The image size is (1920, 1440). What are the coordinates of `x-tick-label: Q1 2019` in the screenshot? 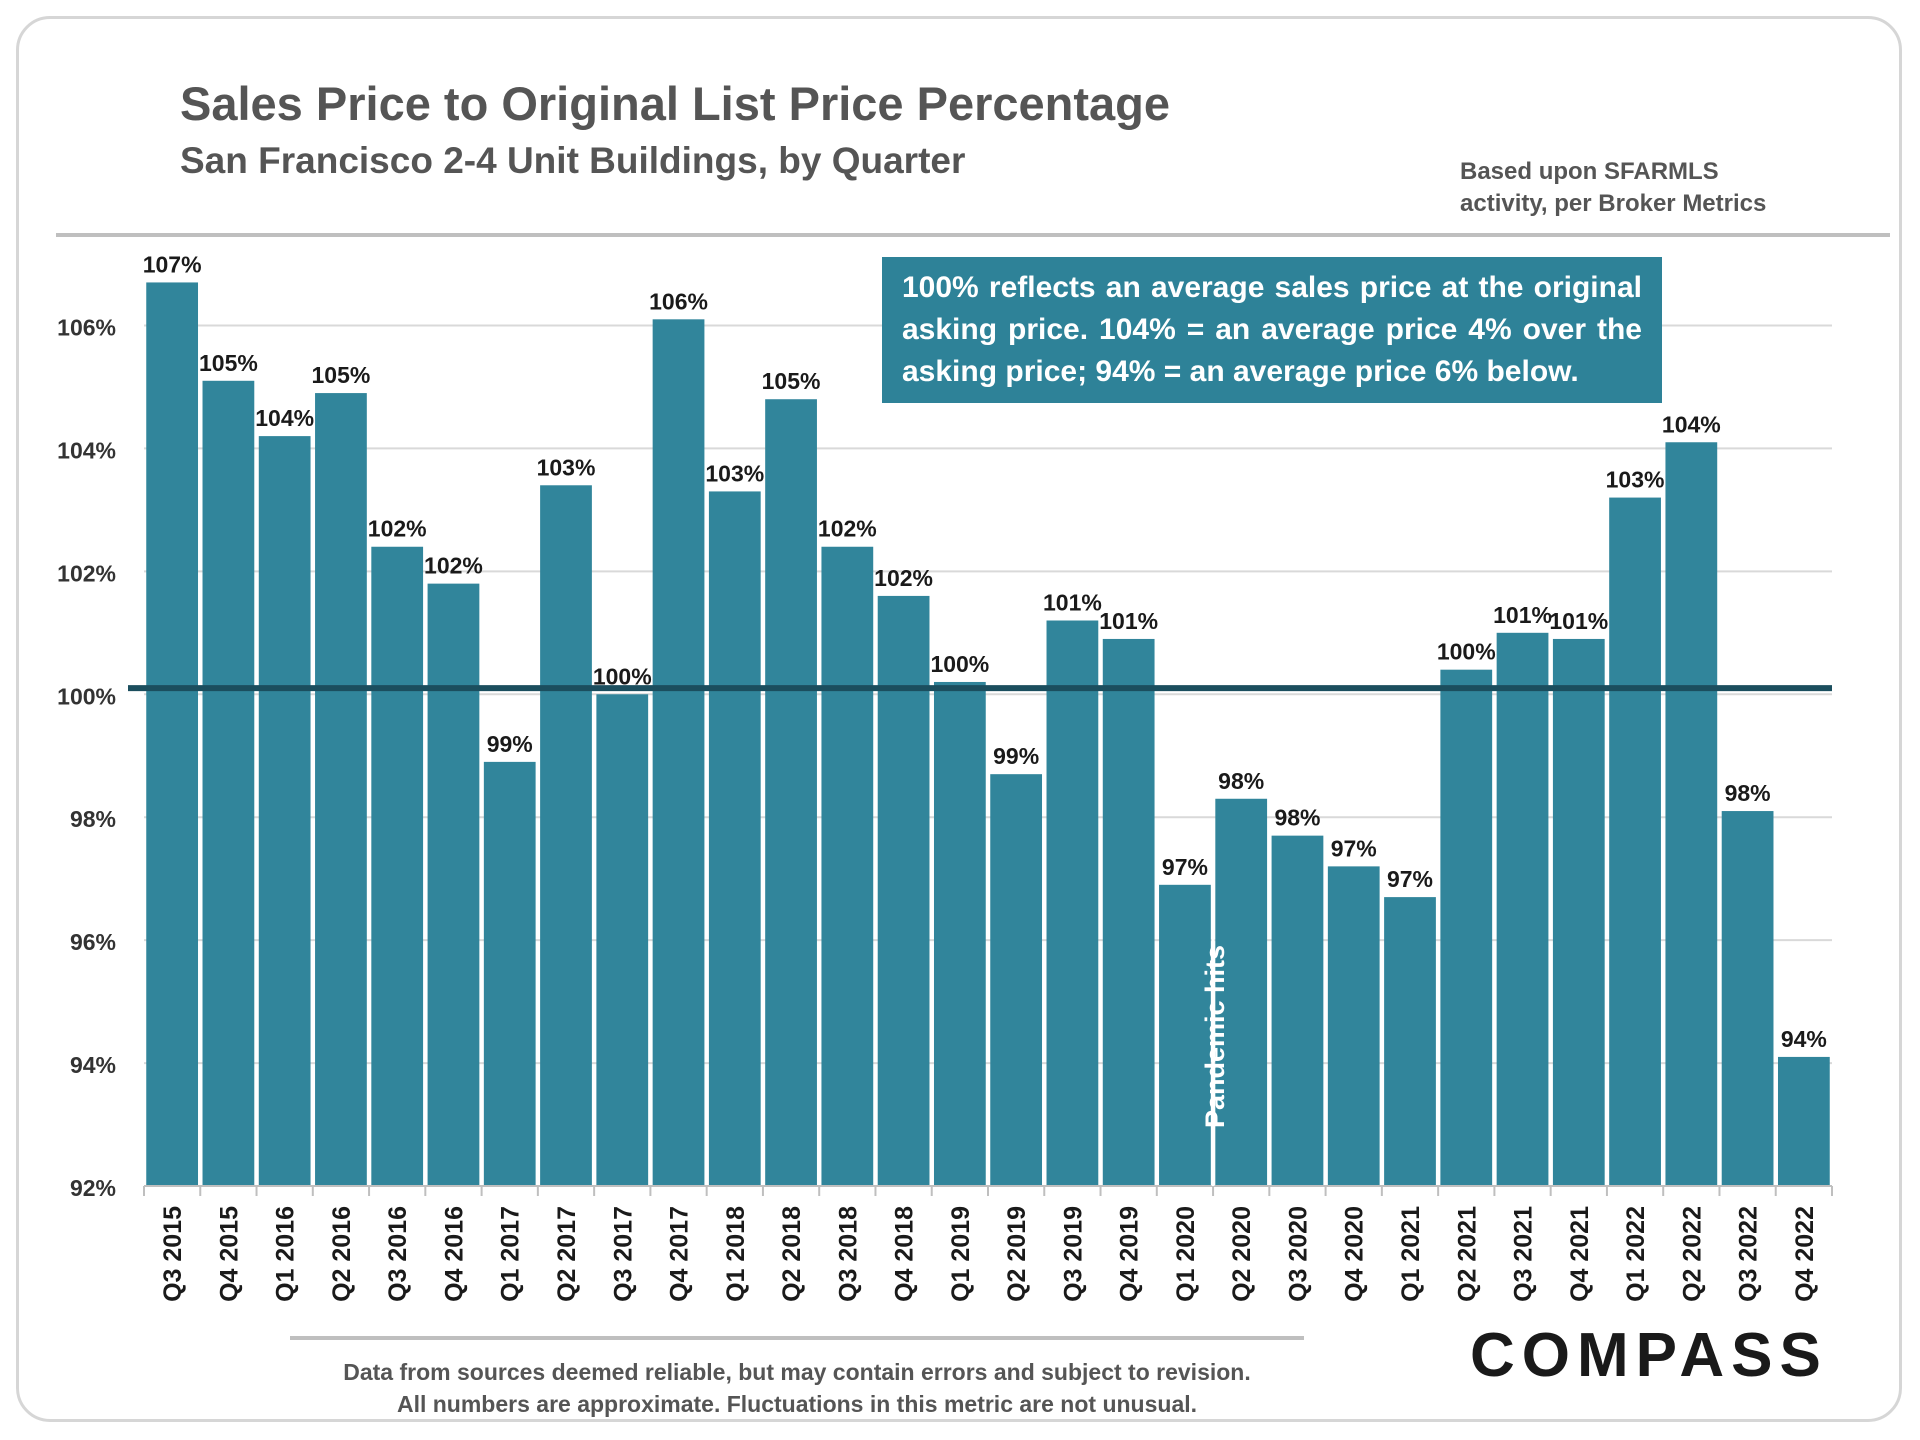 It's located at (961, 1254).